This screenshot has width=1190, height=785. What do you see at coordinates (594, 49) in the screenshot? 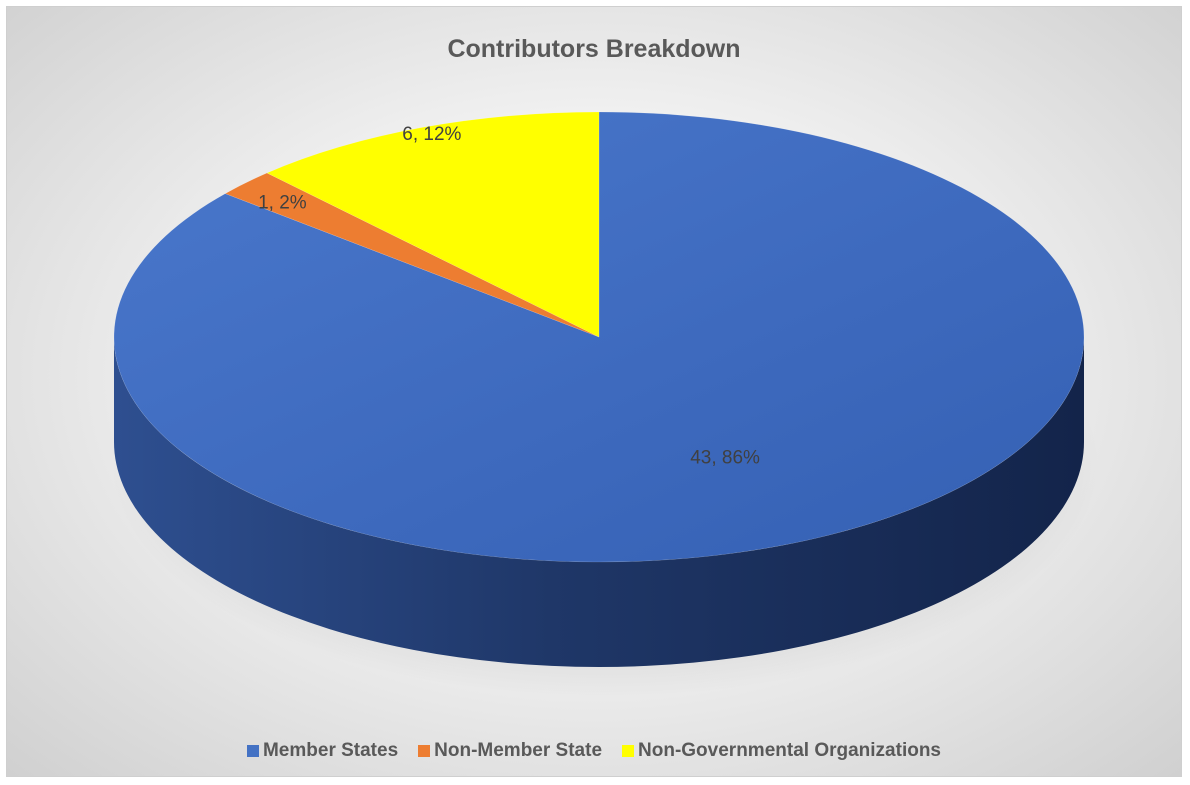
I see `chart-title: Contributors Breakdown` at bounding box center [594, 49].